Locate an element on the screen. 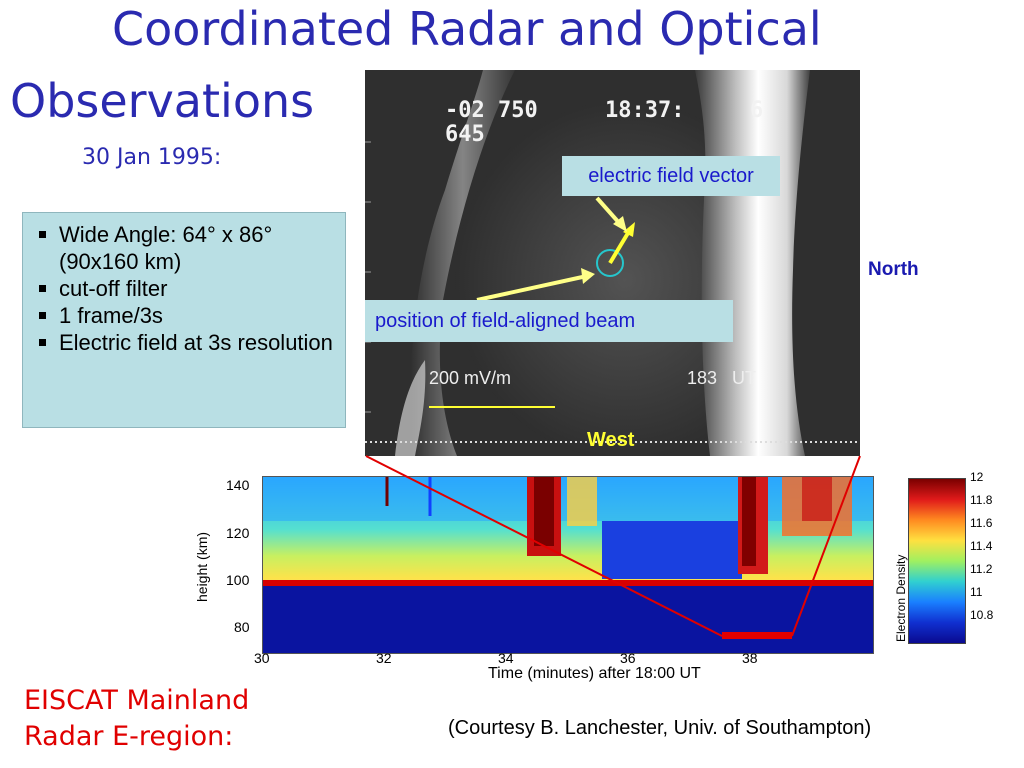 This screenshot has height=768, width=1024. colorbar-tick: 11.2 is located at coordinates (981, 569).